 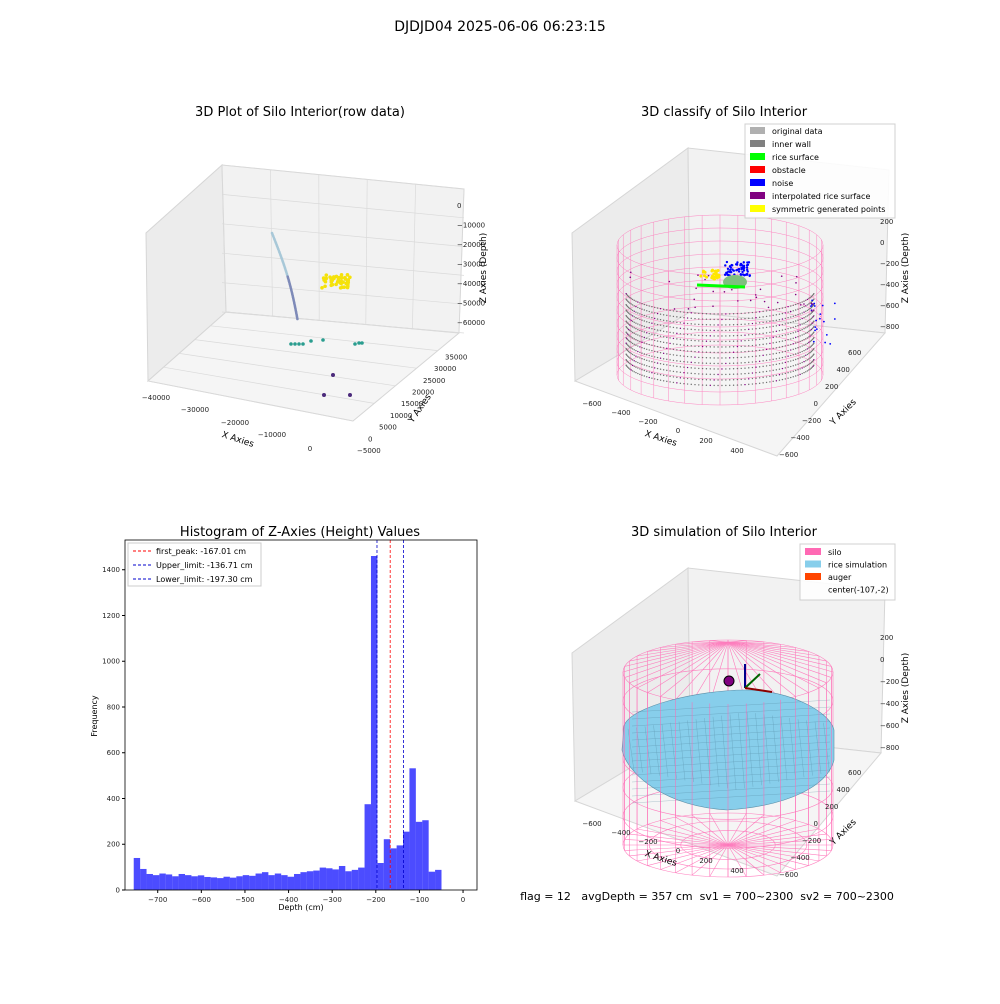 What do you see at coordinates (831, 807) in the screenshot?
I see `sim-y-tick: 200` at bounding box center [831, 807].